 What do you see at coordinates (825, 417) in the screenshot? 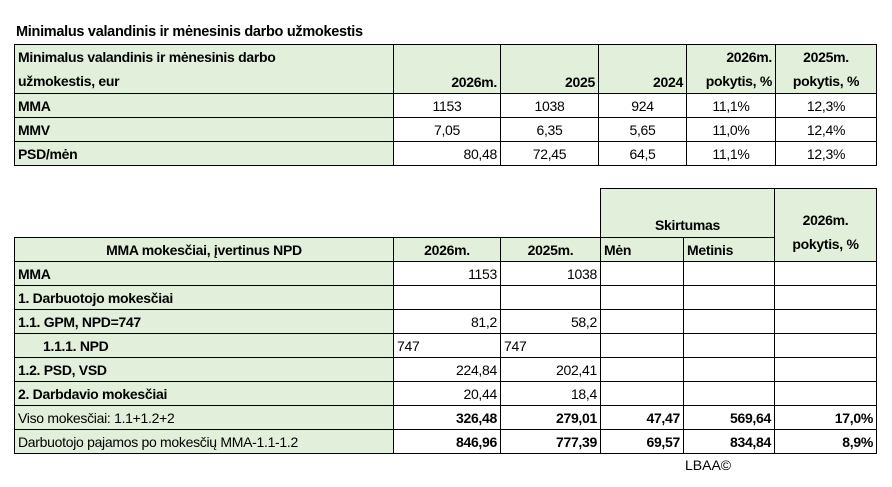
I see `cell: 17,0%` at bounding box center [825, 417].